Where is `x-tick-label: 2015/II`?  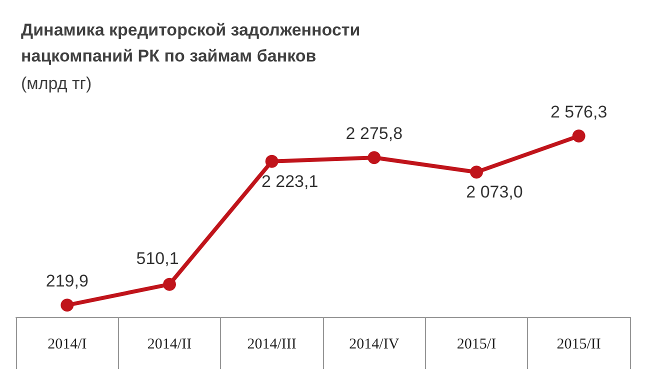 x-tick-label: 2015/II is located at coordinates (578, 344).